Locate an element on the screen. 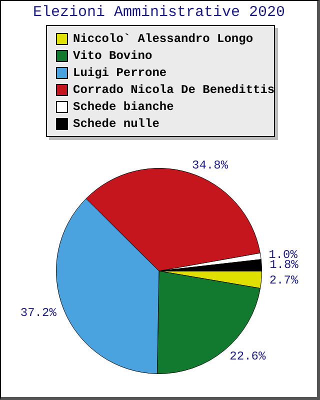  legend-label: Schede bianche is located at coordinates (123, 107).